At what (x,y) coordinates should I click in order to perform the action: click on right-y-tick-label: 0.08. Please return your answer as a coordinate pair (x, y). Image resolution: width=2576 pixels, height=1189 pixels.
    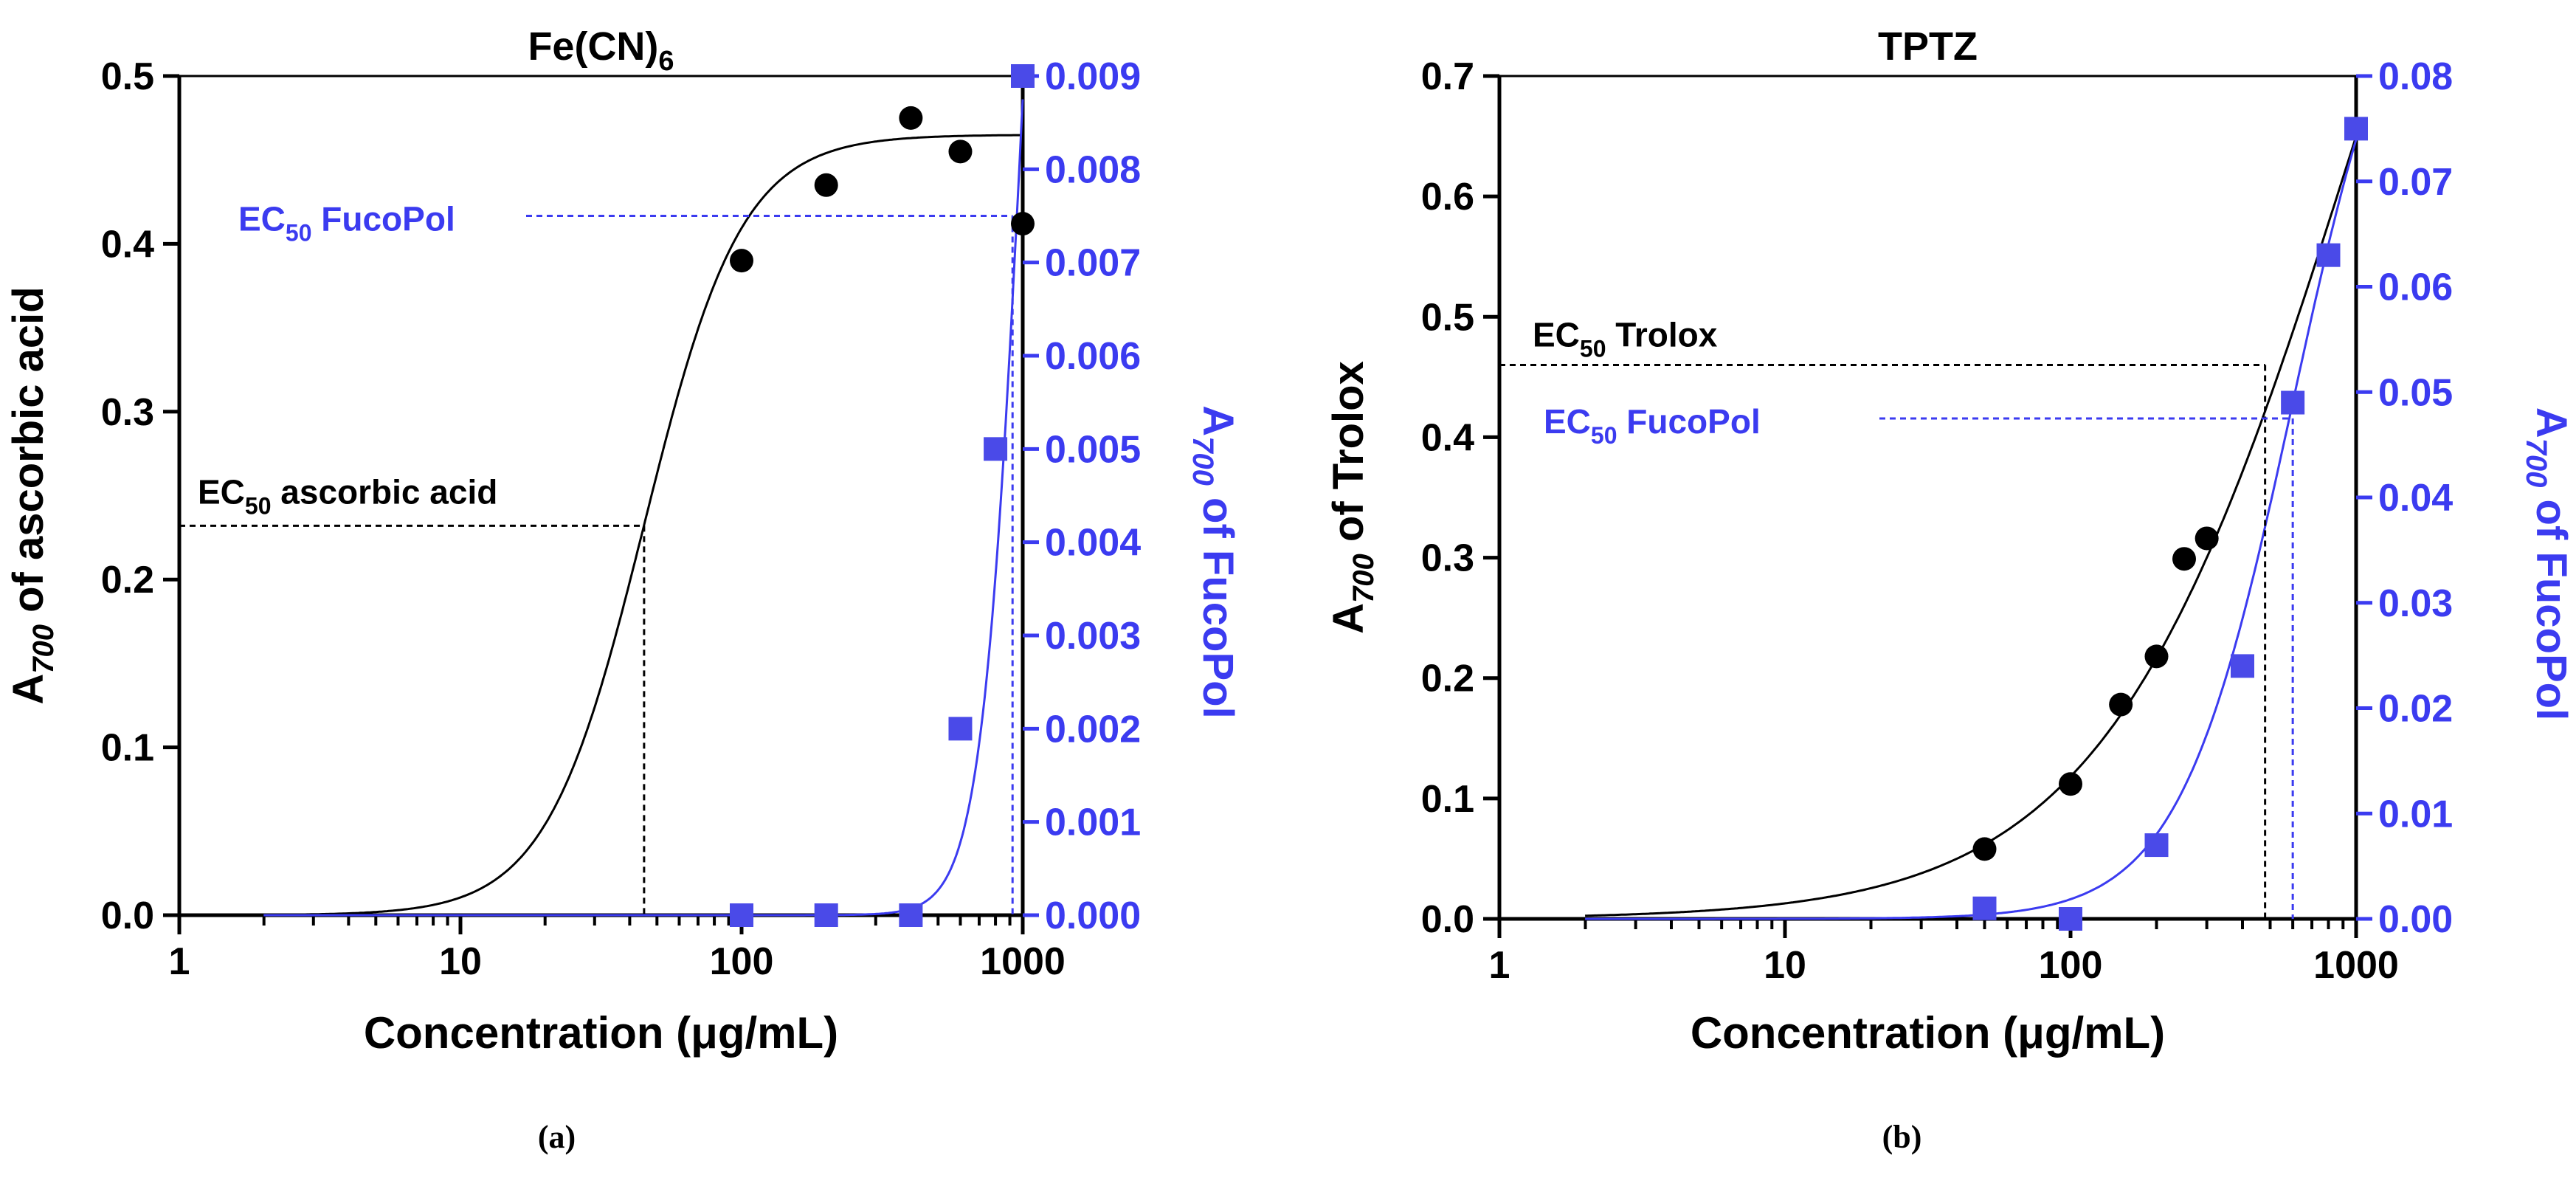
    Looking at the image, I should click on (2415, 77).